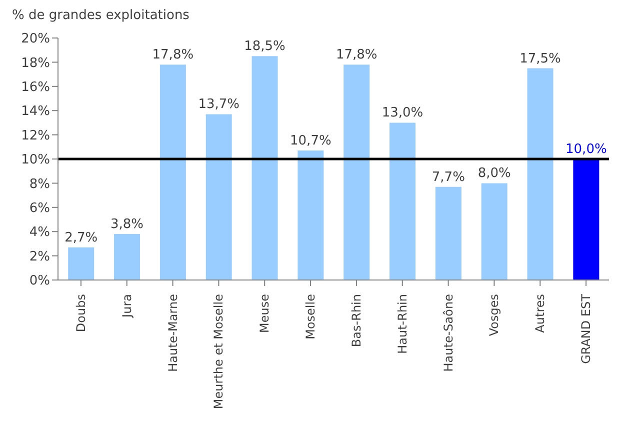  What do you see at coordinates (265, 313) in the screenshot?
I see `x-tick-label: Meuse` at bounding box center [265, 313].